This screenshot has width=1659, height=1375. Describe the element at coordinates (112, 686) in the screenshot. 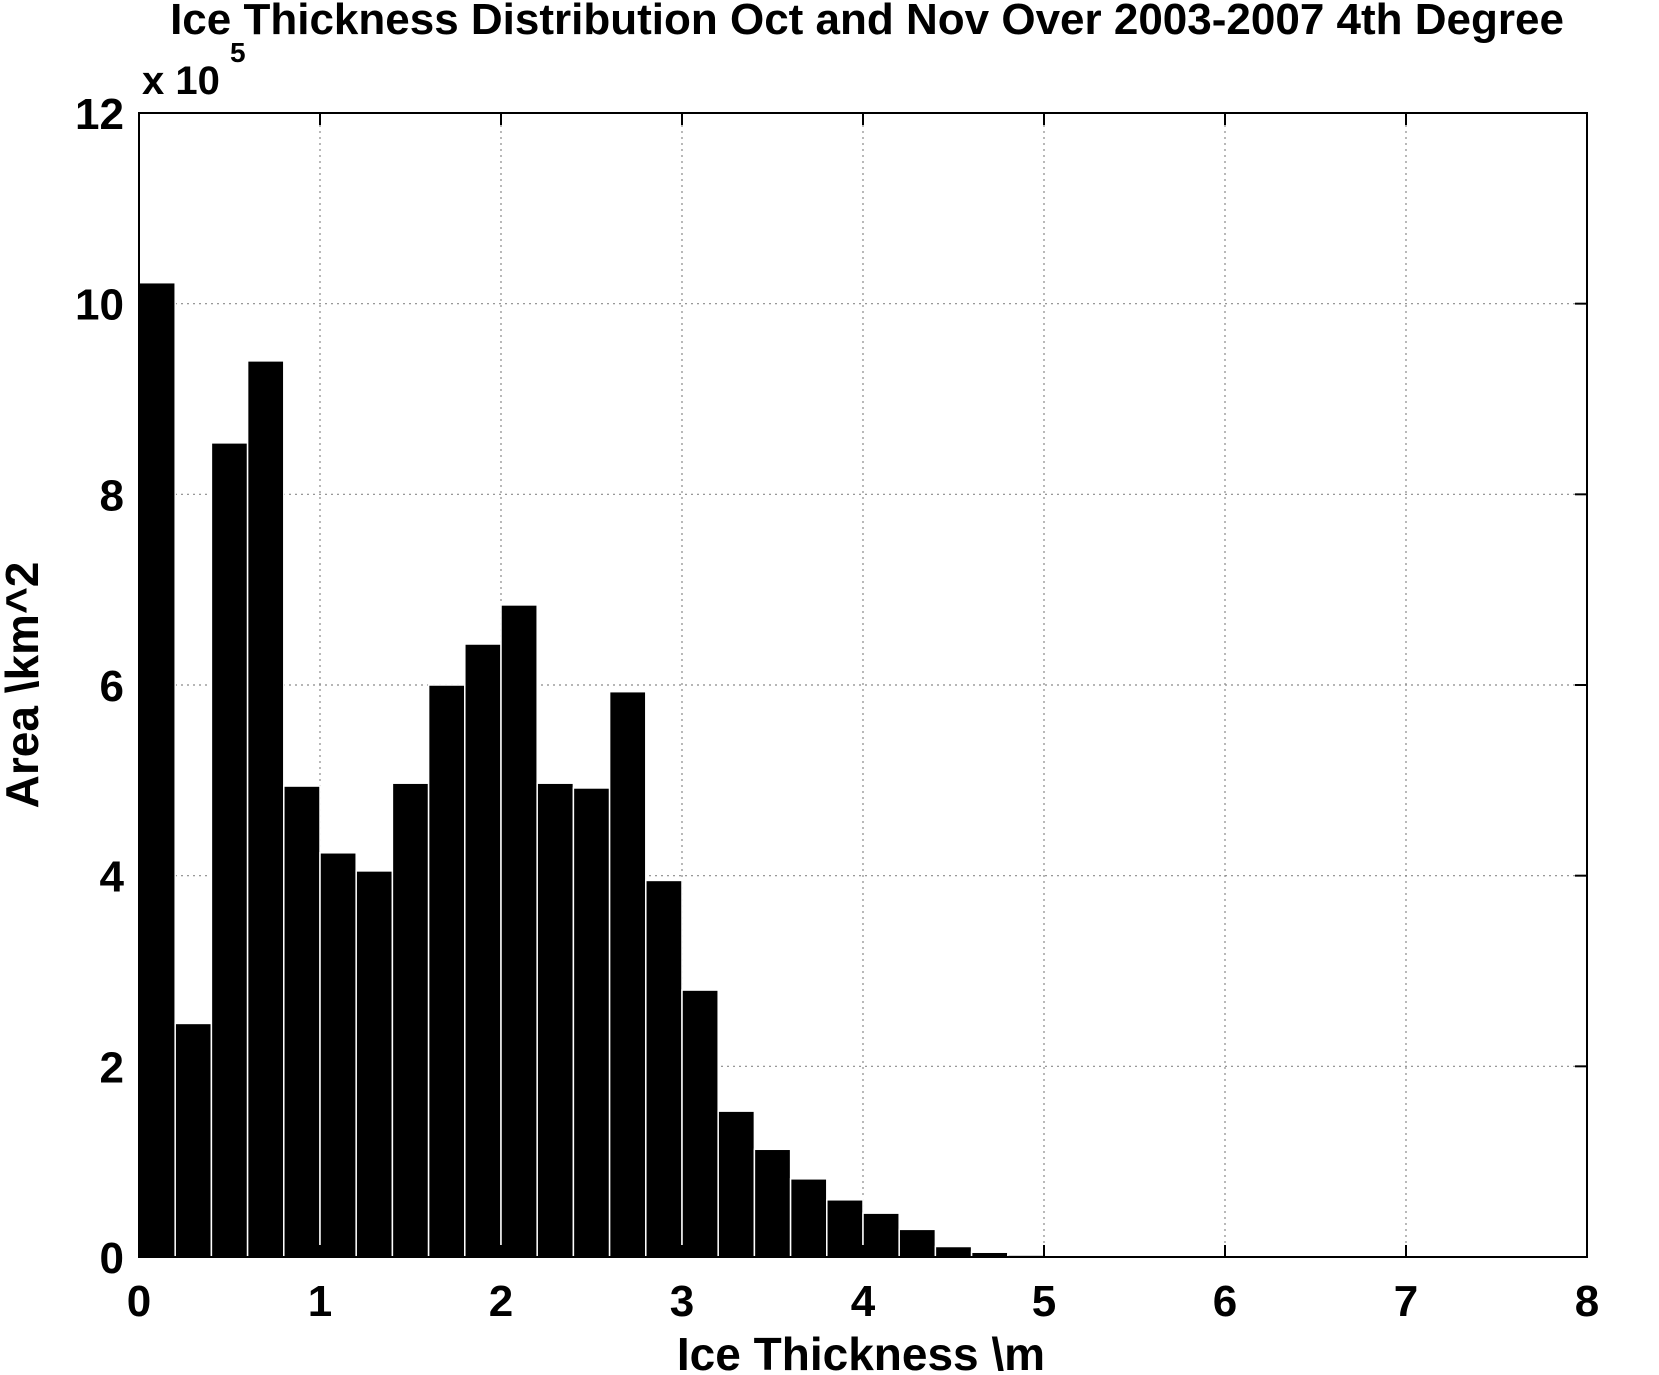

I see `y-tick-label: 6` at that location.